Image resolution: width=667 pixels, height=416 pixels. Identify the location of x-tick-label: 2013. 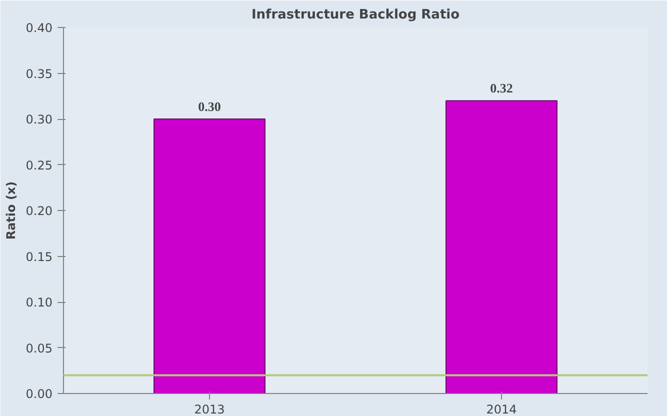
(209, 409).